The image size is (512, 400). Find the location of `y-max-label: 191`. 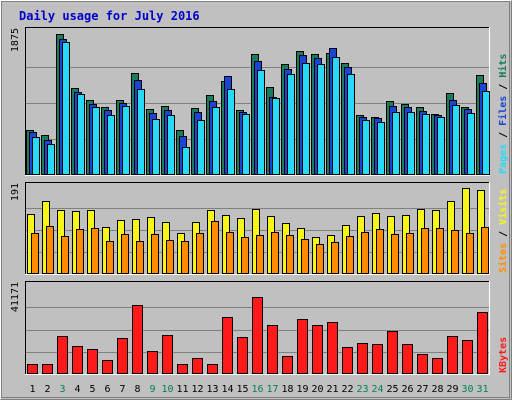

y-max-label: 191 is located at coordinates (15, 192).